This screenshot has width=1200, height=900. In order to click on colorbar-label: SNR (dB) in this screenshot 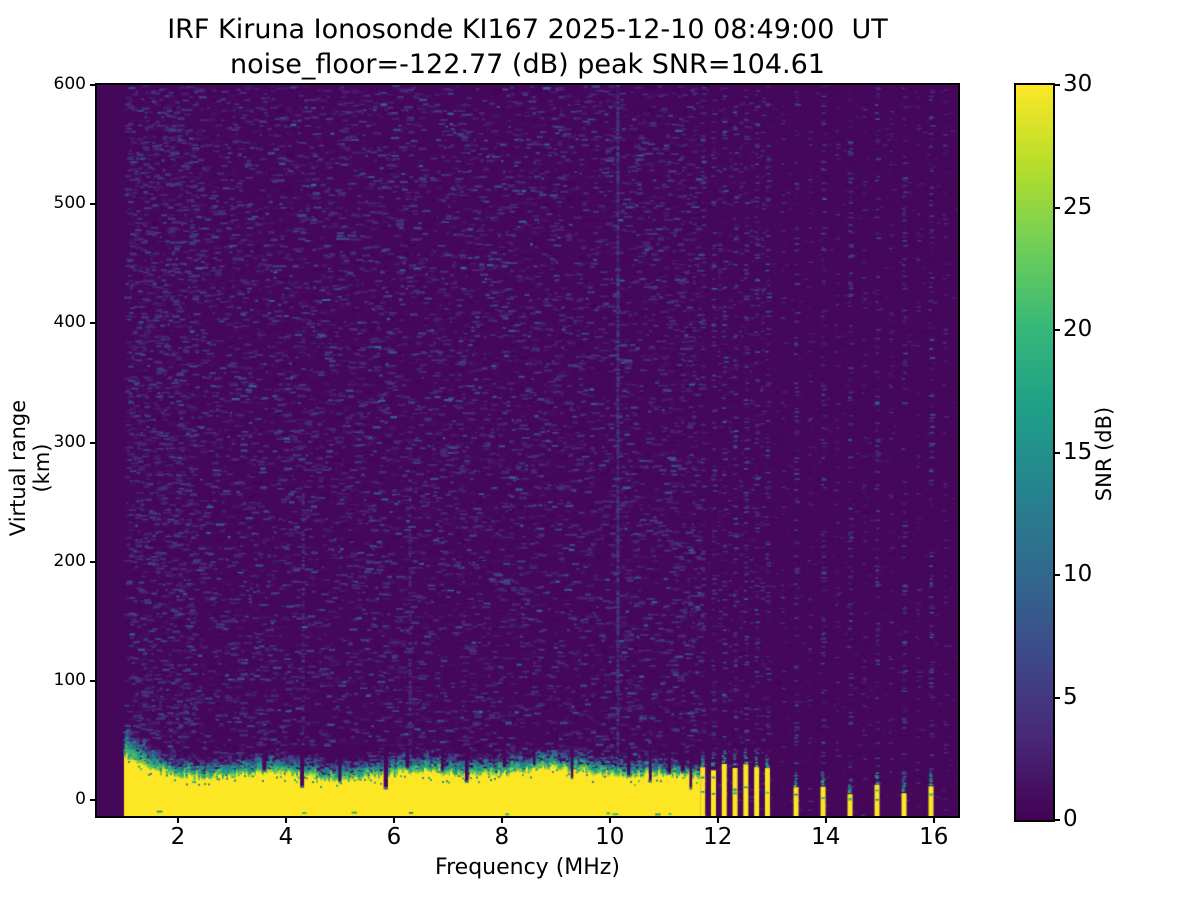, I will do `click(1104, 454)`.